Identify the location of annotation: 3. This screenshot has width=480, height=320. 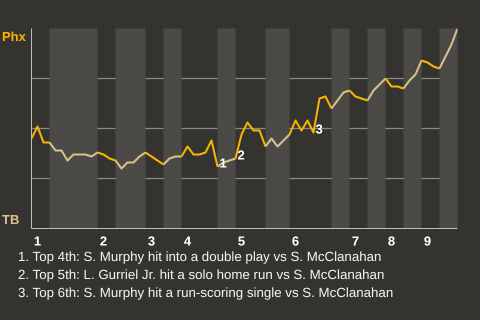
(319, 129).